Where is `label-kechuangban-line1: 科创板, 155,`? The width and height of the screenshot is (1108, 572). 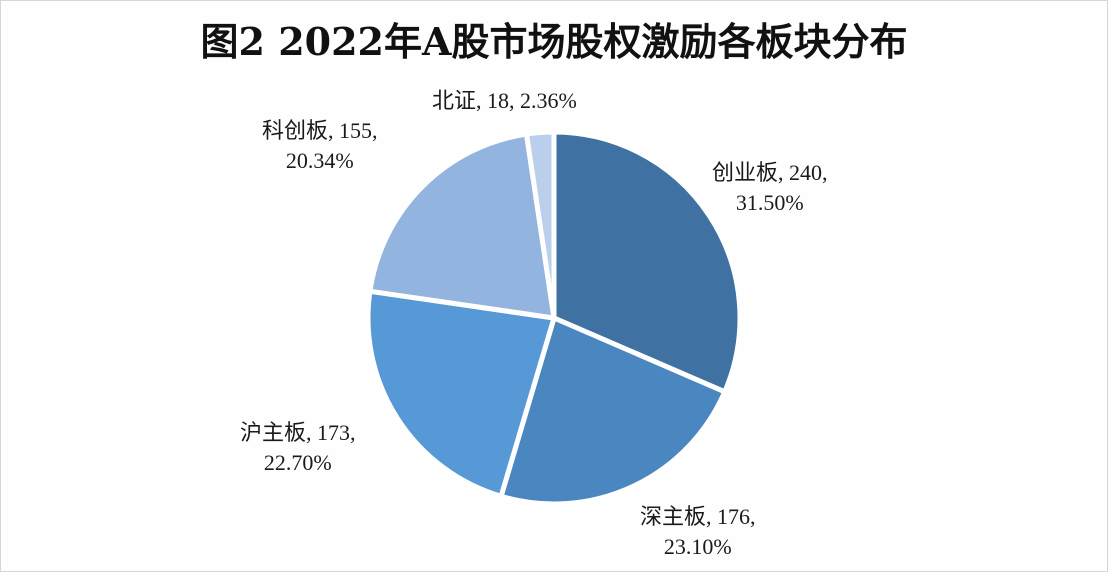
label-kechuangban-line1: 科创板, 155, is located at coordinates (320, 130).